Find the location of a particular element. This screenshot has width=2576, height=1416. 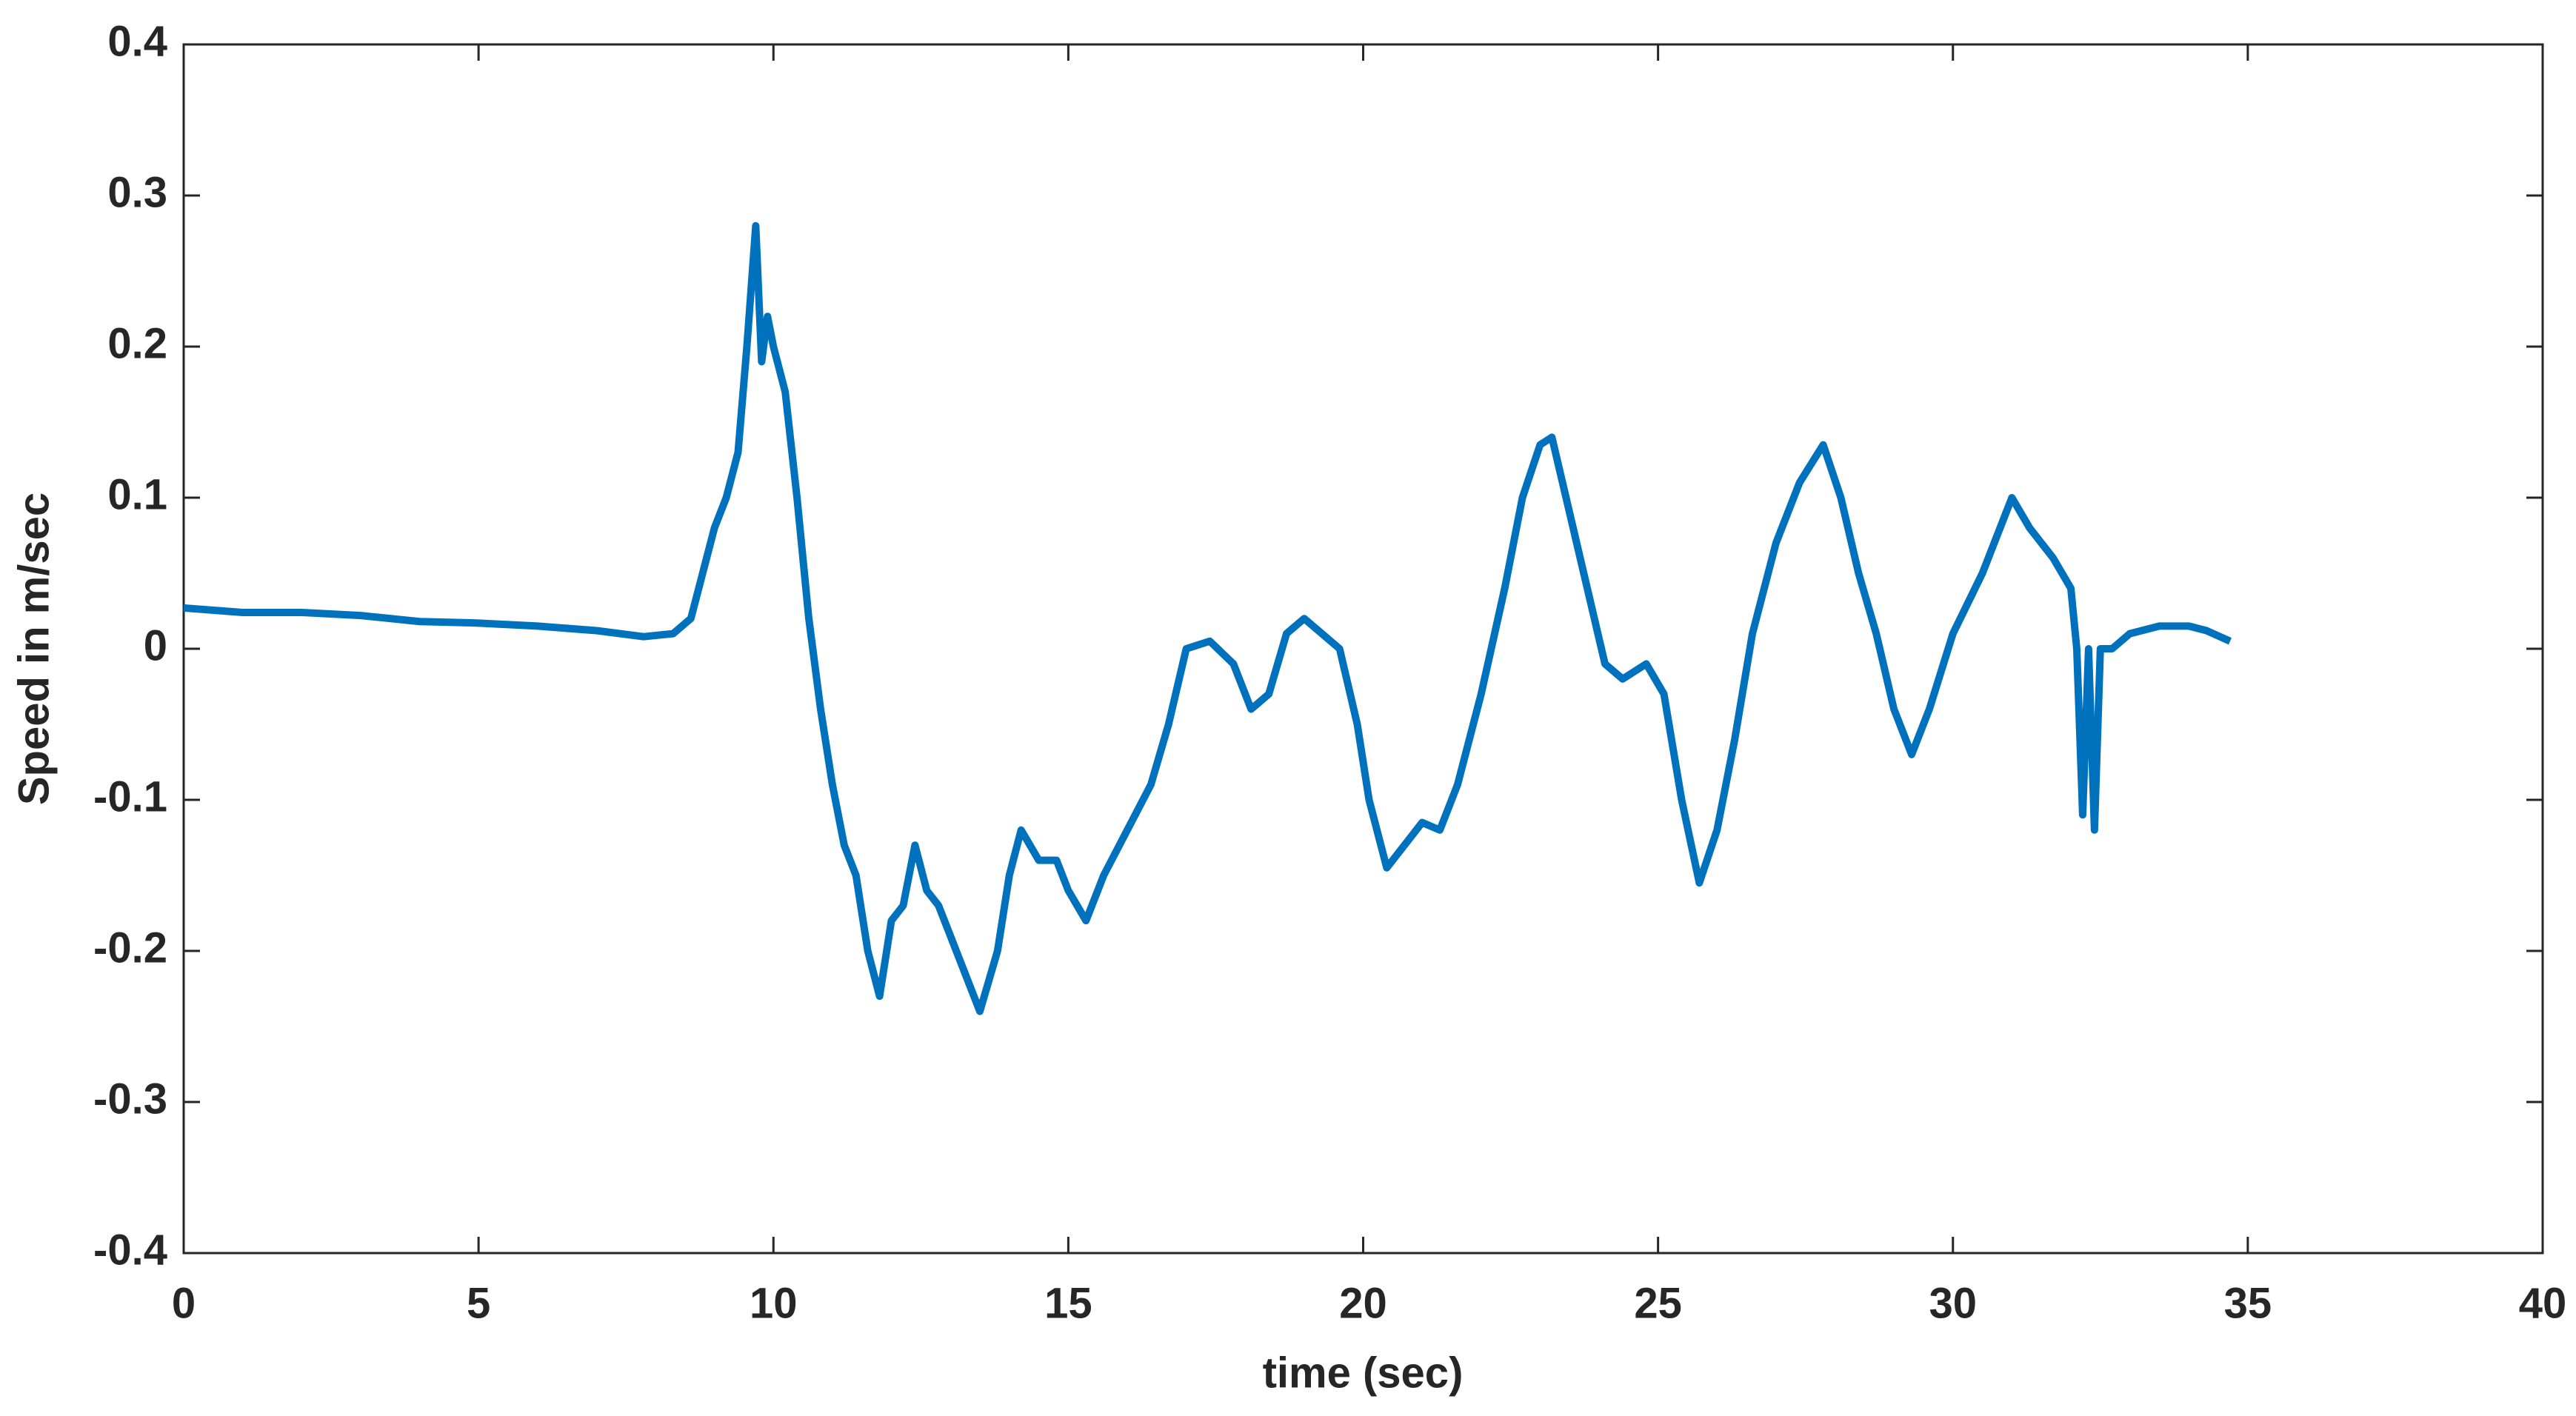

x-tick-label: 10 is located at coordinates (774, 1303).